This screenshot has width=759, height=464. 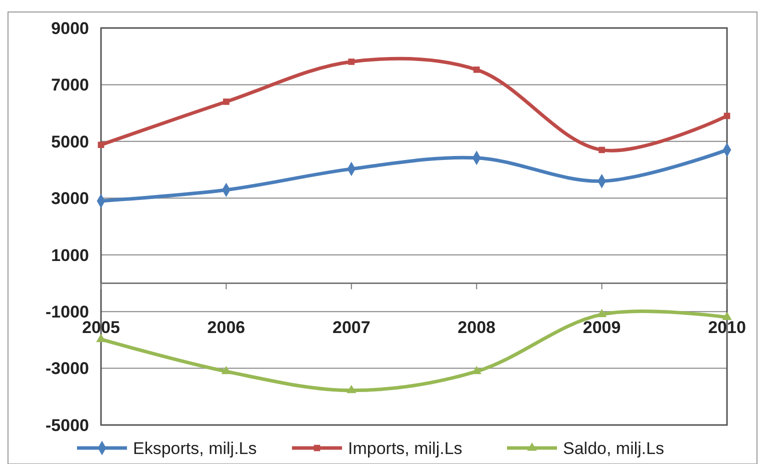 I want to click on y-tick-label: -1000, so click(x=67, y=312).